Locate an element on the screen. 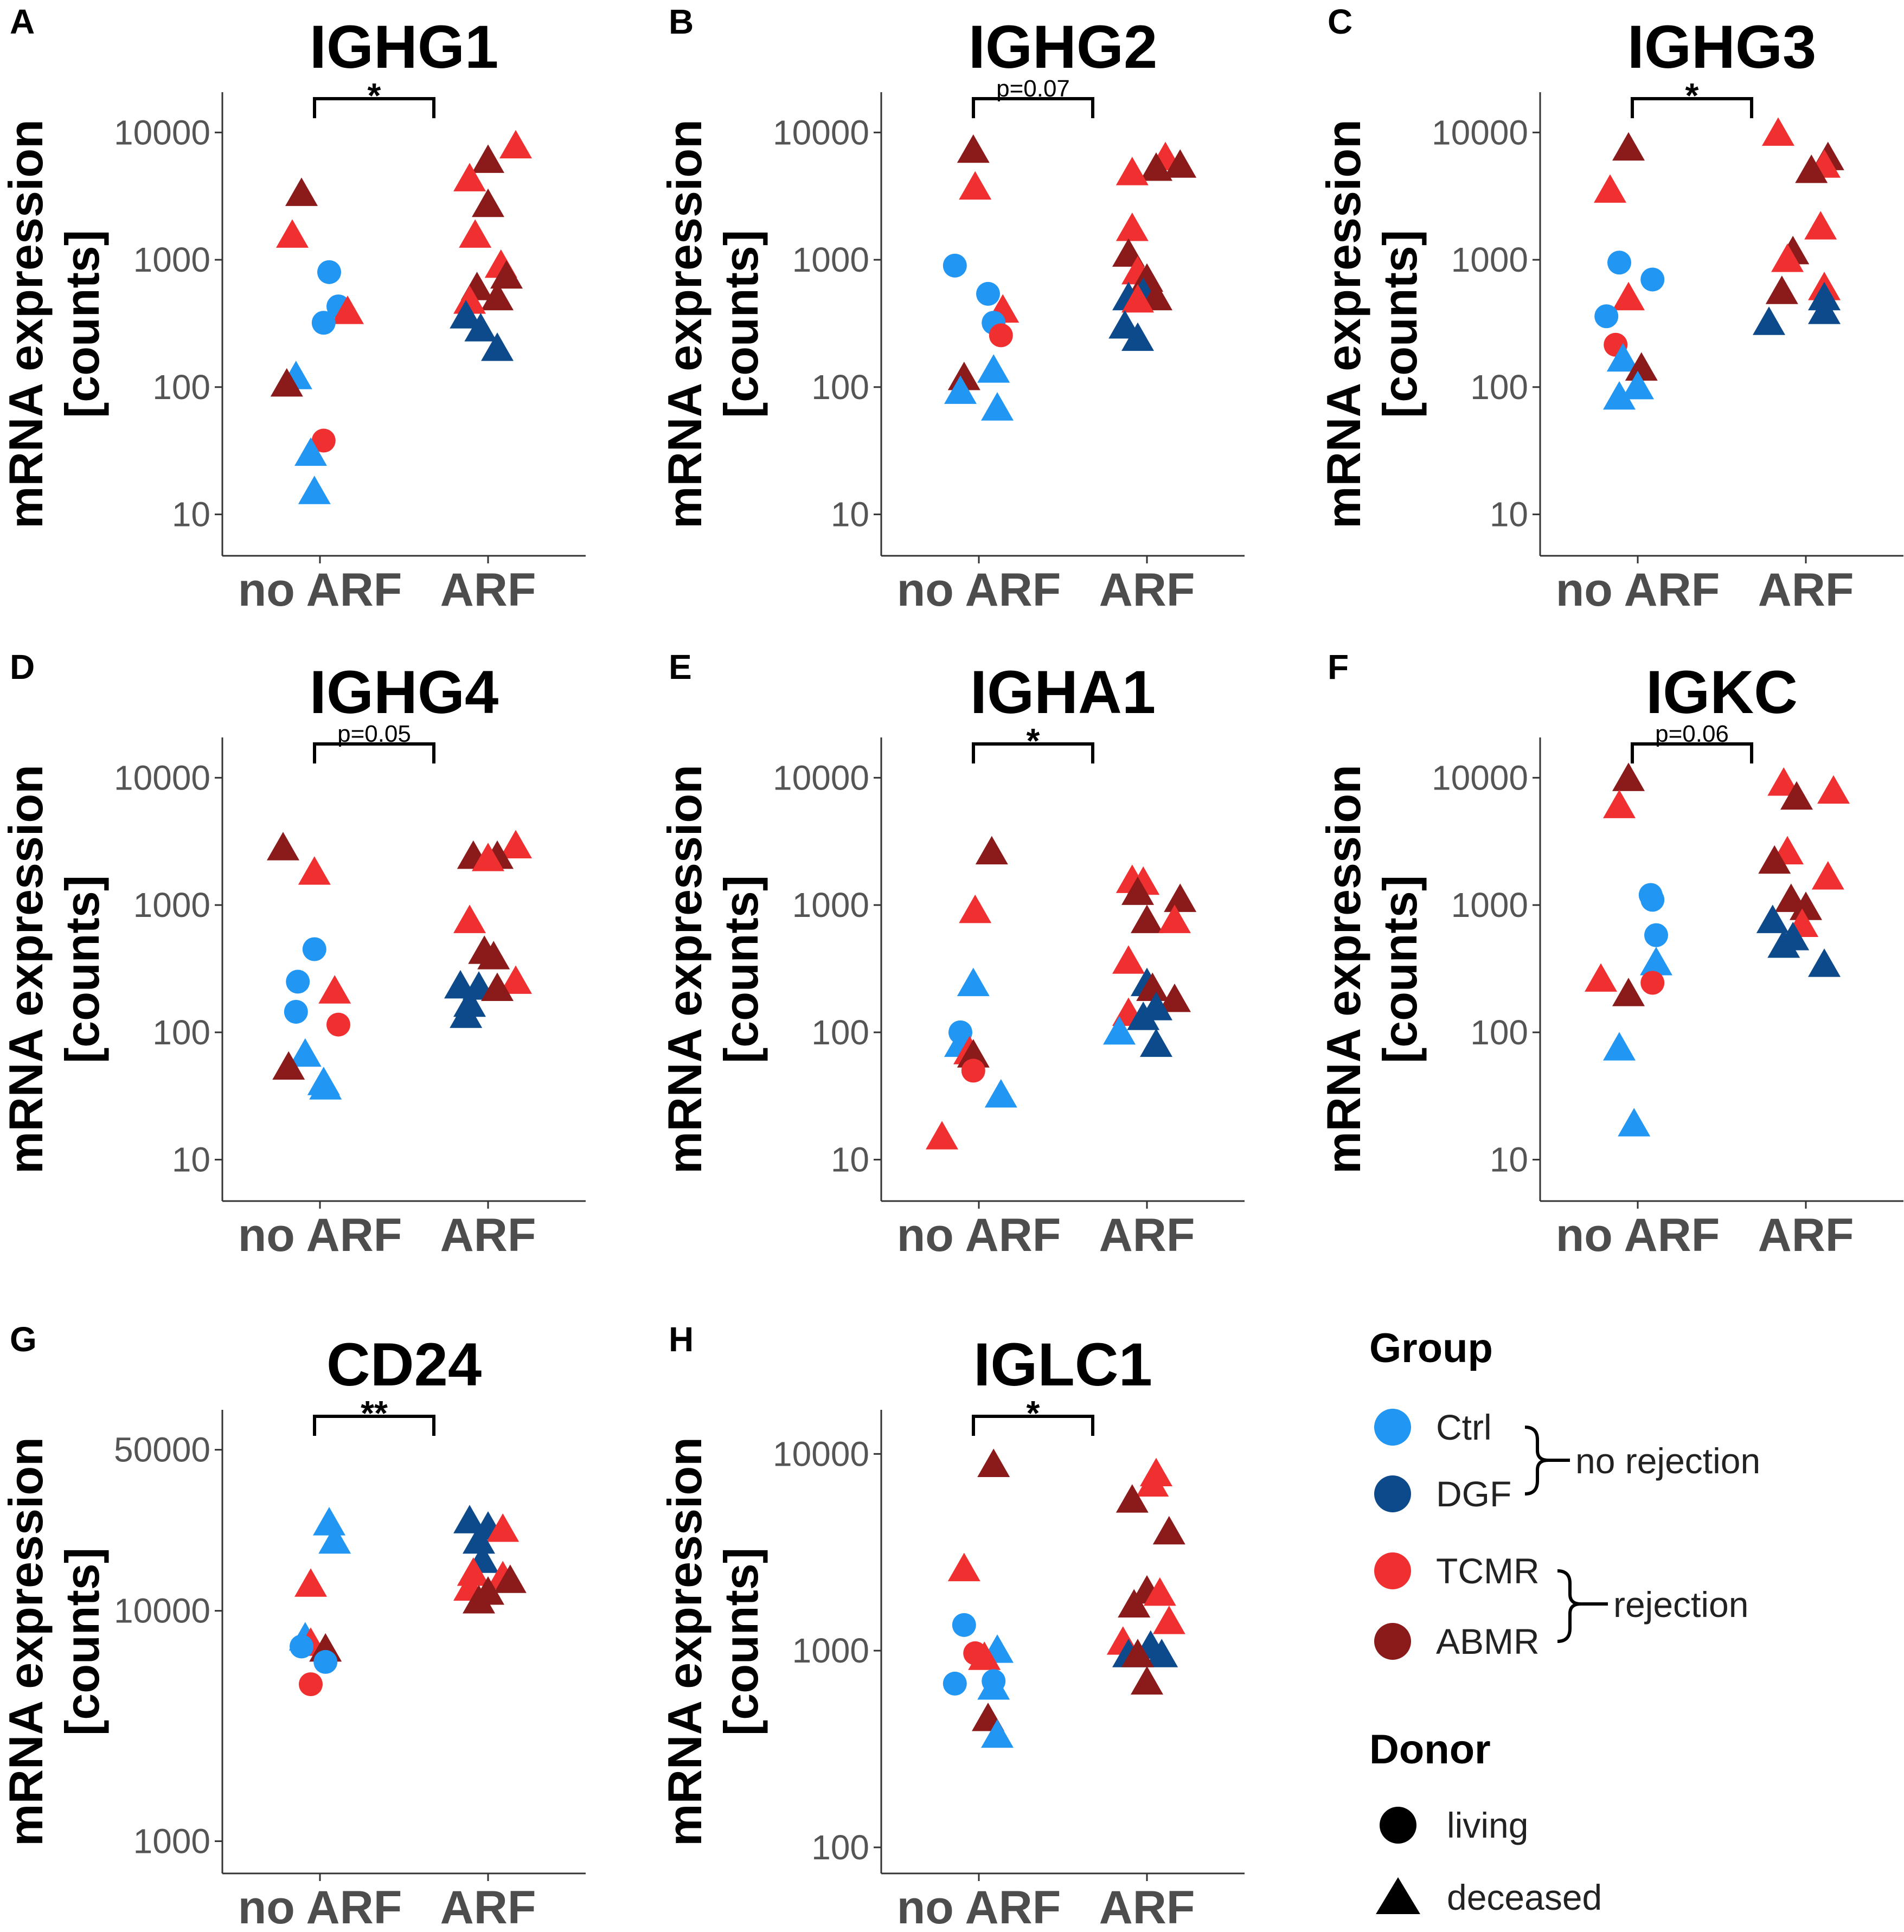  x-category-label-g: no ARF is located at coordinates (320, 1907).